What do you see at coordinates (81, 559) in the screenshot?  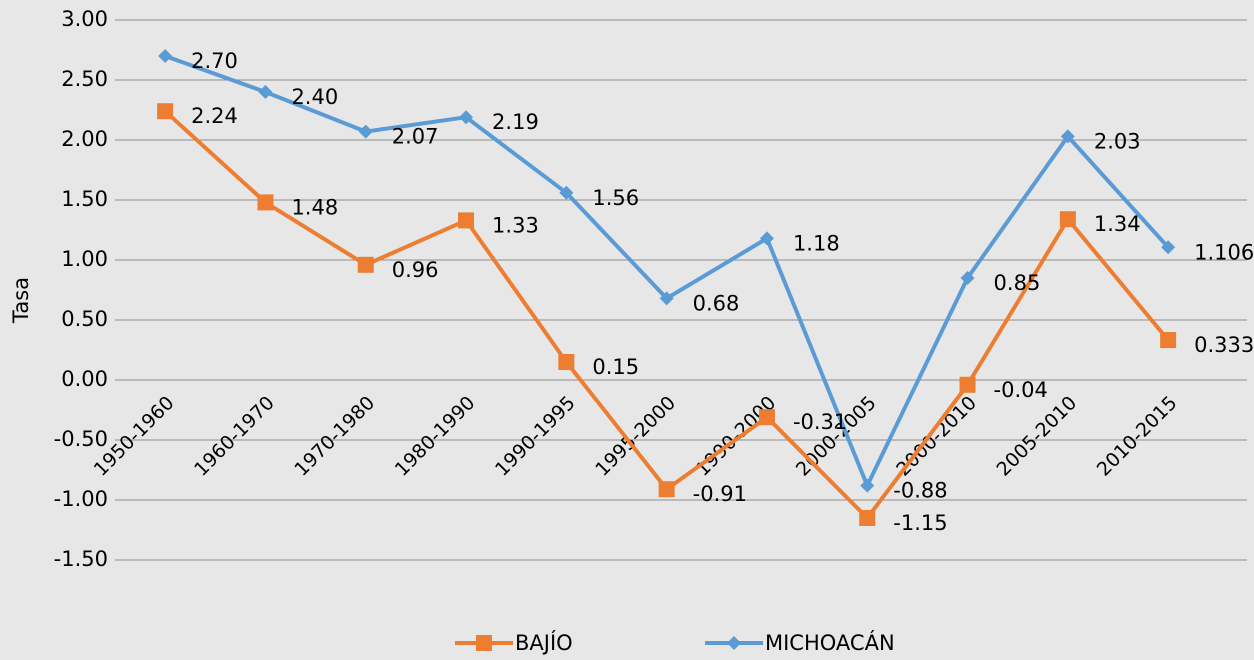 I see `y-tick-label: -1.50` at bounding box center [81, 559].